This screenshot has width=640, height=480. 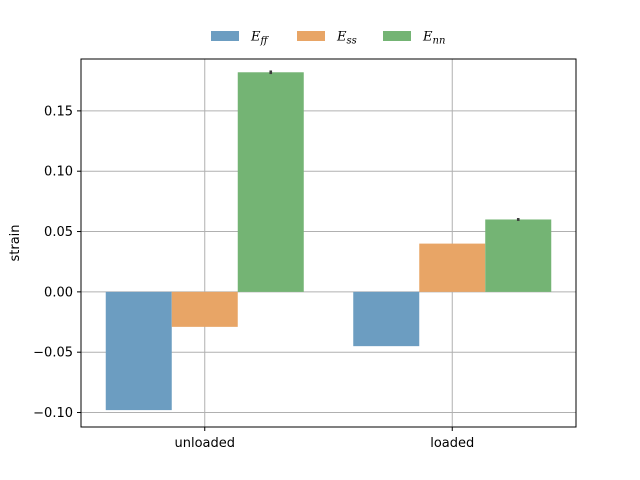 I want to click on y-axis-label: strain, so click(x=15, y=242).